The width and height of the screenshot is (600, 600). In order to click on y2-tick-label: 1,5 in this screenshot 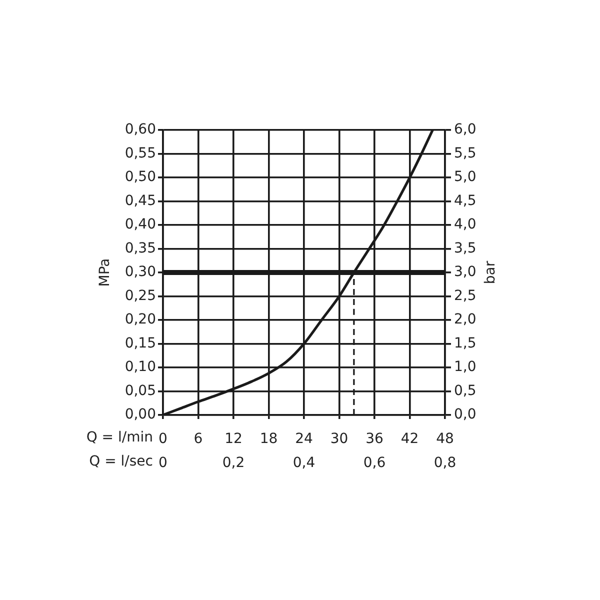, I will do `click(465, 343)`.